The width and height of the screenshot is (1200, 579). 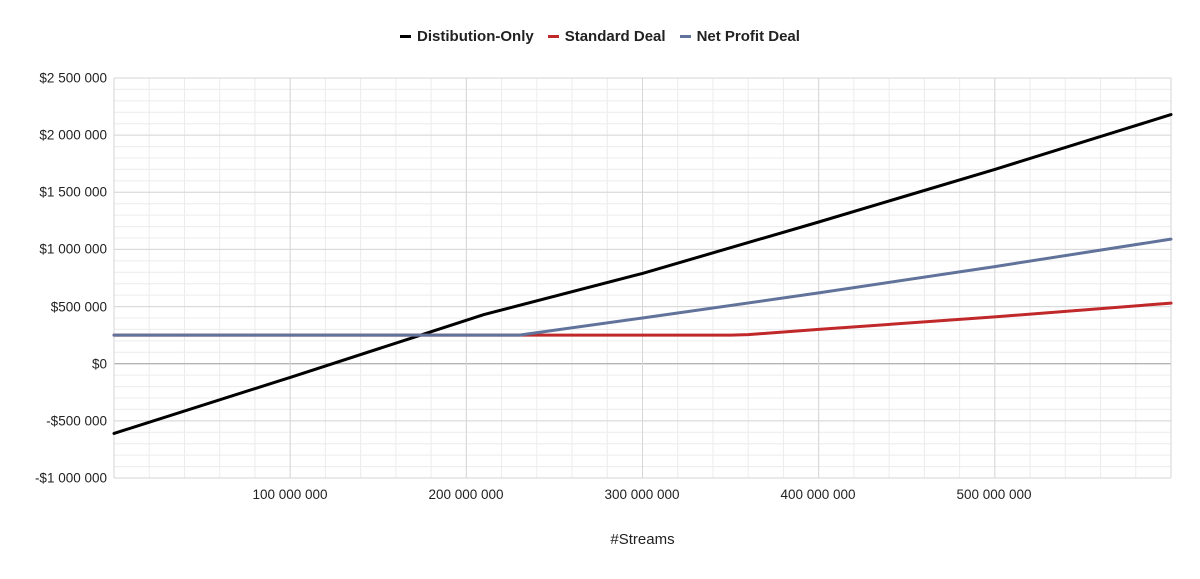 I want to click on x-tick-label: 400 000 000, so click(x=818, y=494).